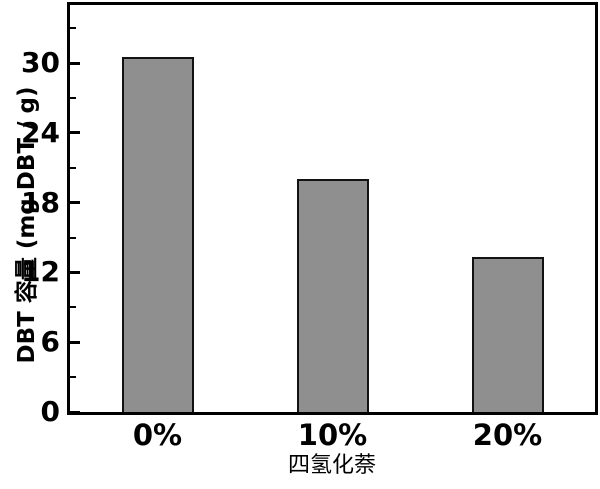 This screenshot has height=489, width=600. What do you see at coordinates (332, 465) in the screenshot?
I see `x-axis-label: 四氢化萘` at bounding box center [332, 465].